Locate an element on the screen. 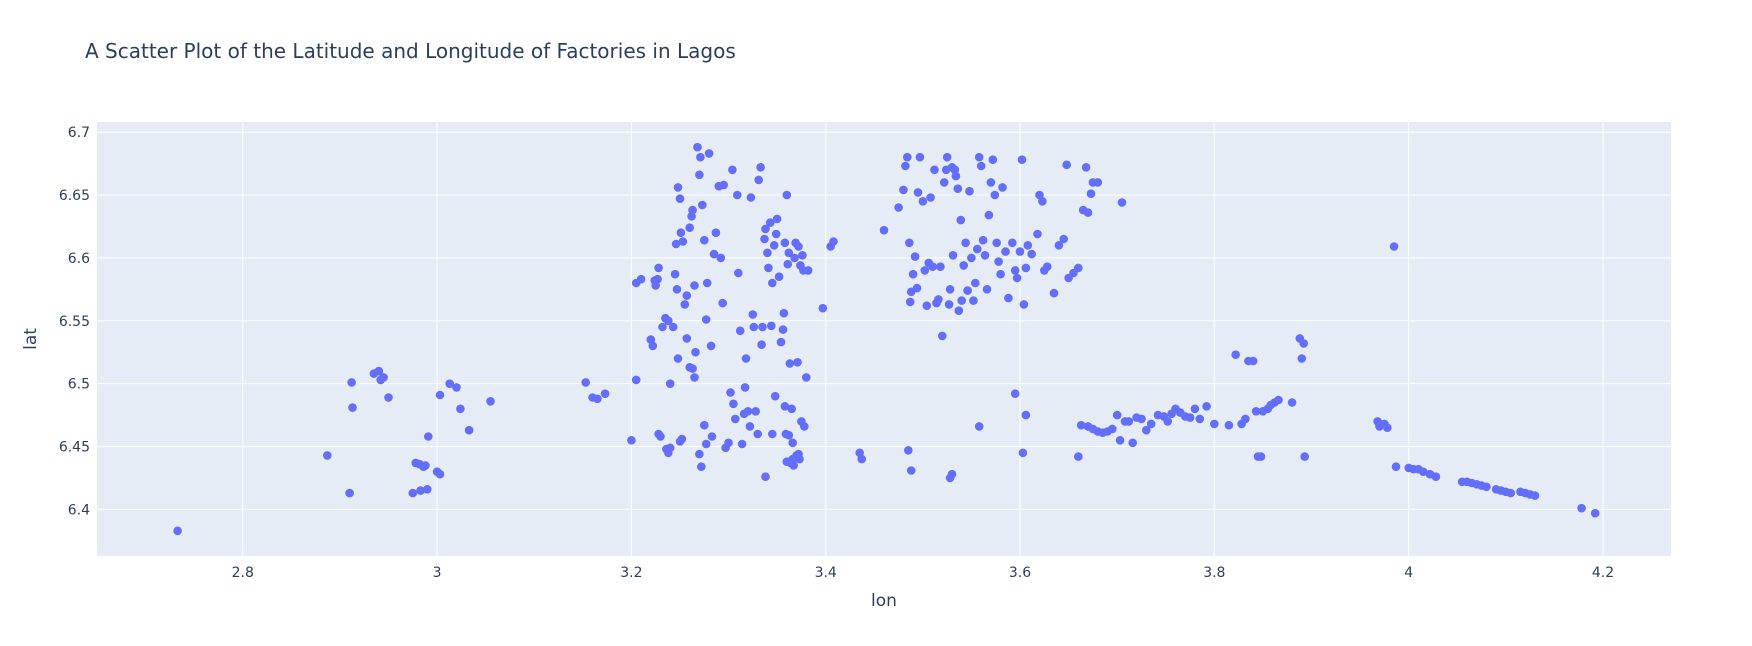 The height and width of the screenshot is (646, 1752). x-tick-label: 3.4 is located at coordinates (826, 573).